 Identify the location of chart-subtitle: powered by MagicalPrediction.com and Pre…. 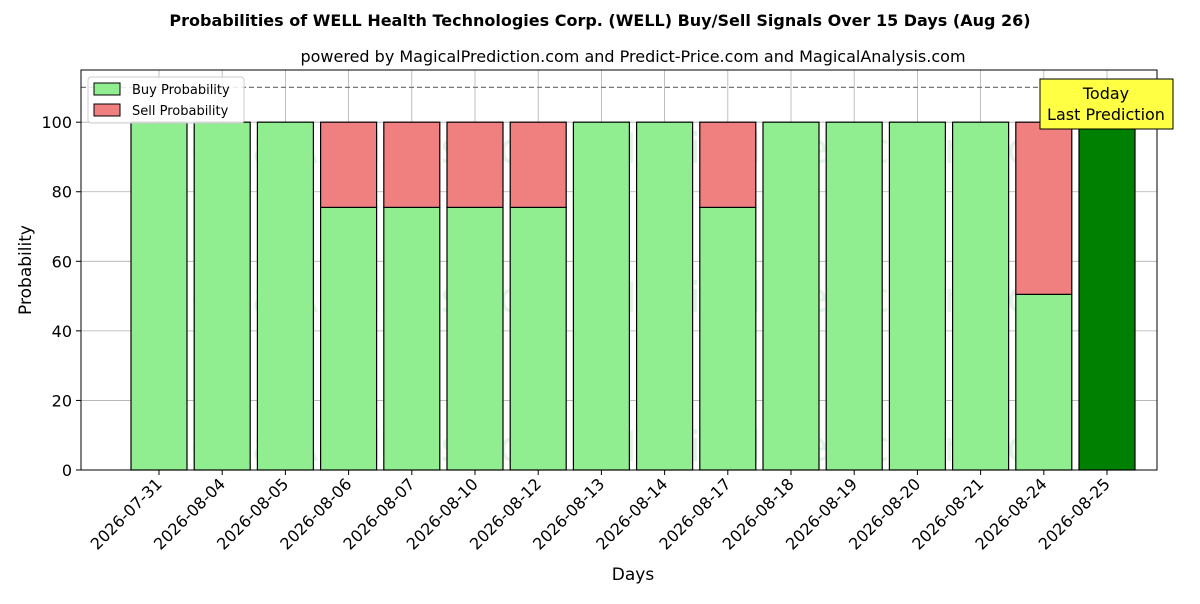
(632, 56).